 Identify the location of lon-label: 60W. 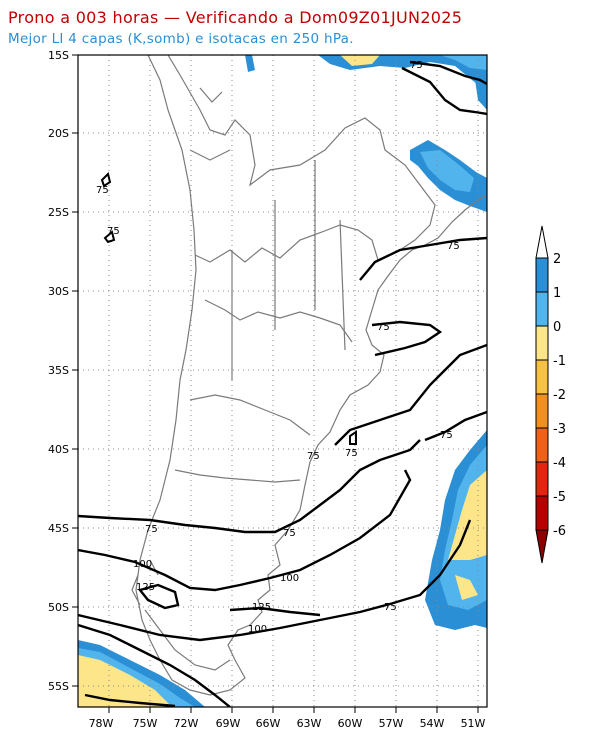
(350, 723).